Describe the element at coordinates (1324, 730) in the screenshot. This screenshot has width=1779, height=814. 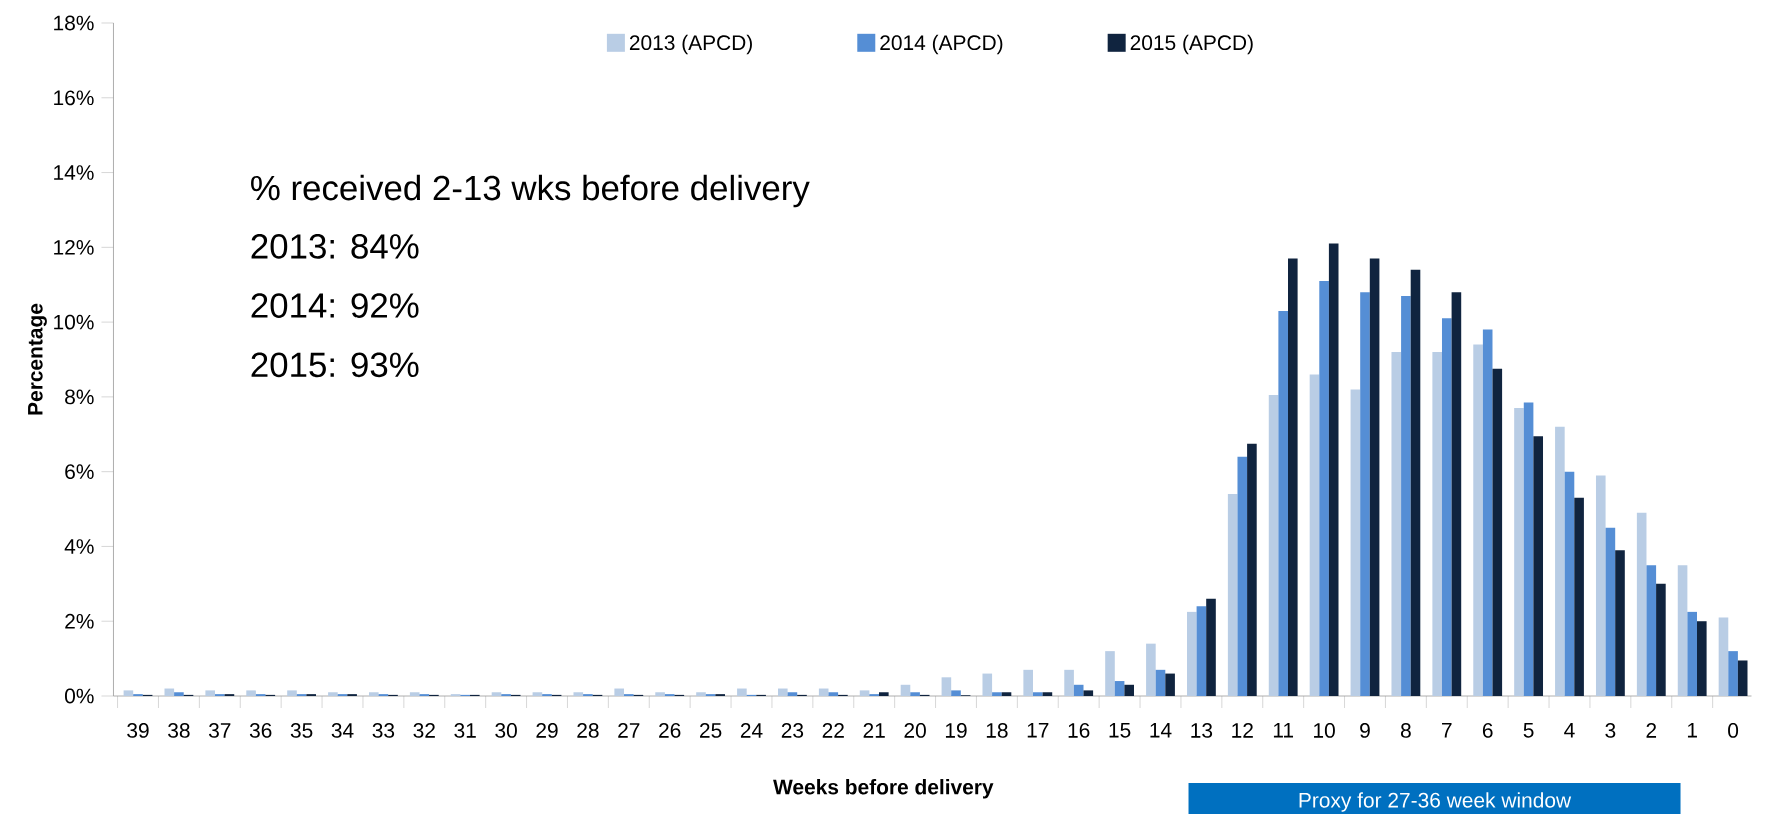
I see `x-tick-label: 10` at that location.